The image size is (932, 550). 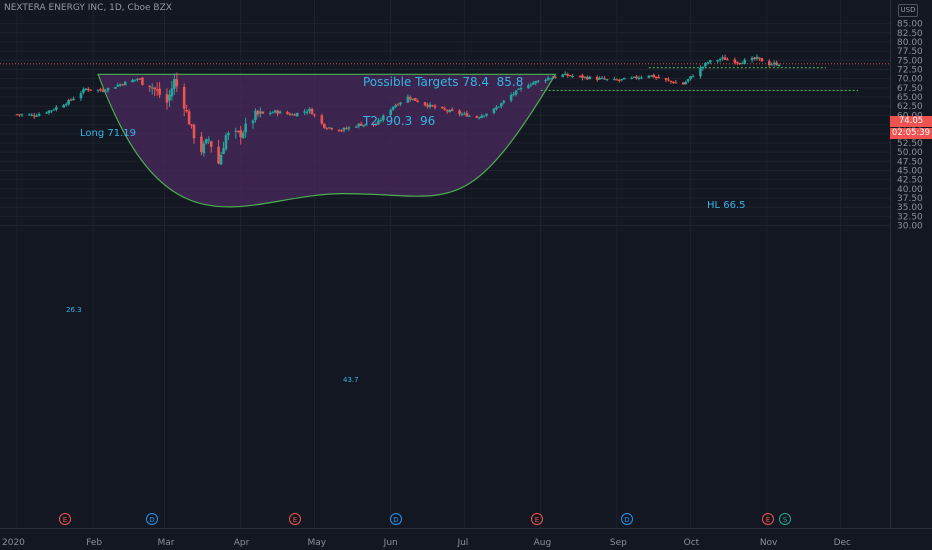 I want to click on time-tick-label: Mar, so click(x=166, y=543).